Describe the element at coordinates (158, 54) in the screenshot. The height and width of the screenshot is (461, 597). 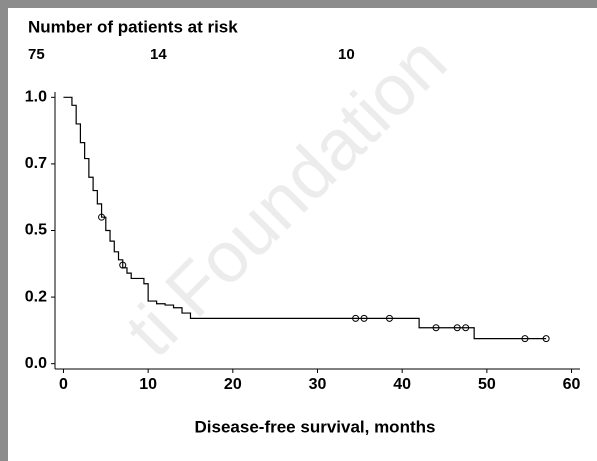
I see `at-risk-count: 14` at that location.